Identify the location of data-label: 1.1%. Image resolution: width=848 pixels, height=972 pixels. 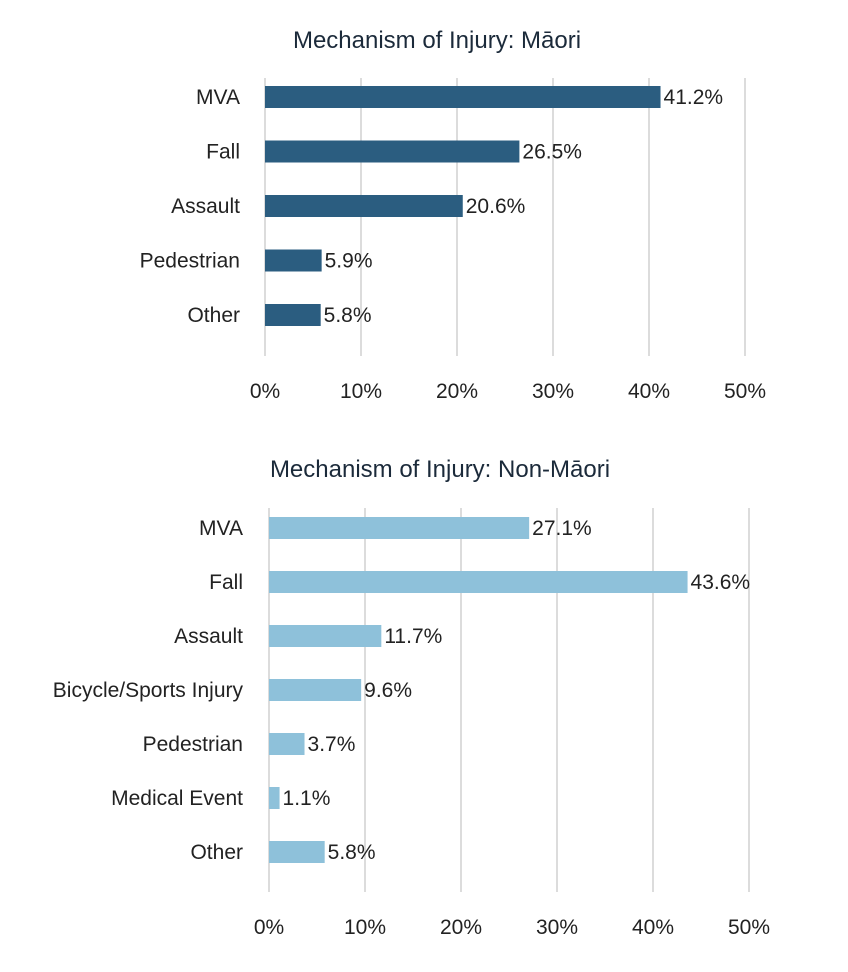
(307, 798).